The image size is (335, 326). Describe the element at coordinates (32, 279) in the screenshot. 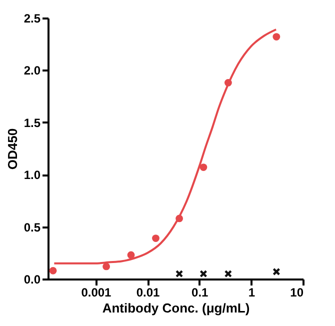

I see `y-tick-label: 0.0` at that location.